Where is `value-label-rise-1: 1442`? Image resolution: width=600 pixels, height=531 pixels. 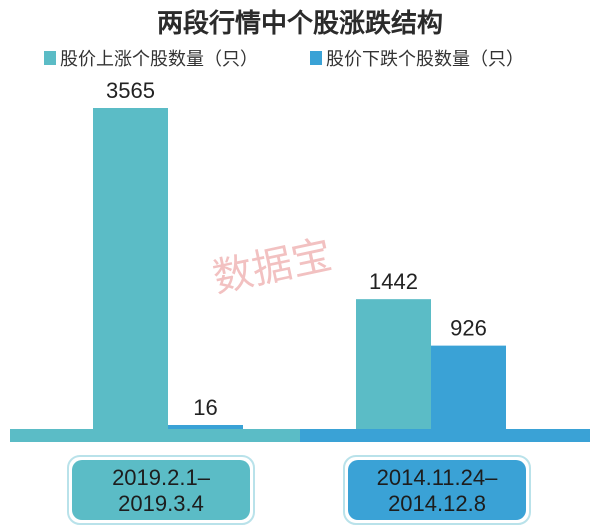 value-label-rise-1: 1442 is located at coordinates (393, 281).